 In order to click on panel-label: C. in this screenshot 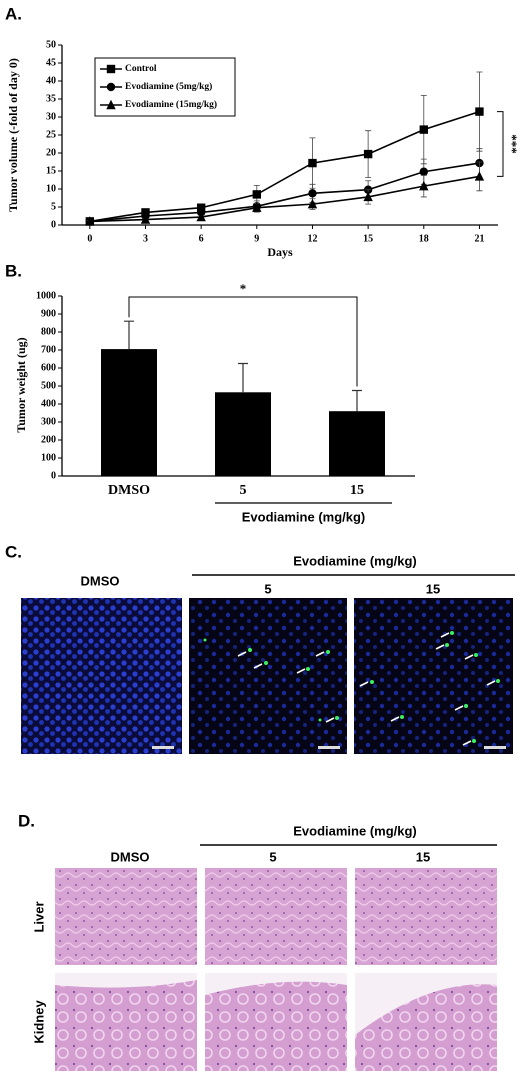, I will do `click(13, 551)`.